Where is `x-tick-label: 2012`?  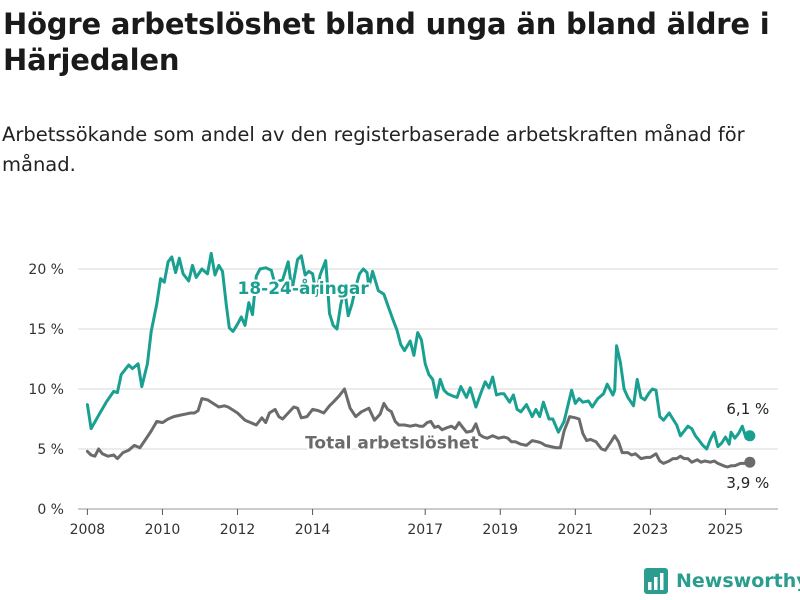
x-tick-label: 2012 is located at coordinates (238, 530).